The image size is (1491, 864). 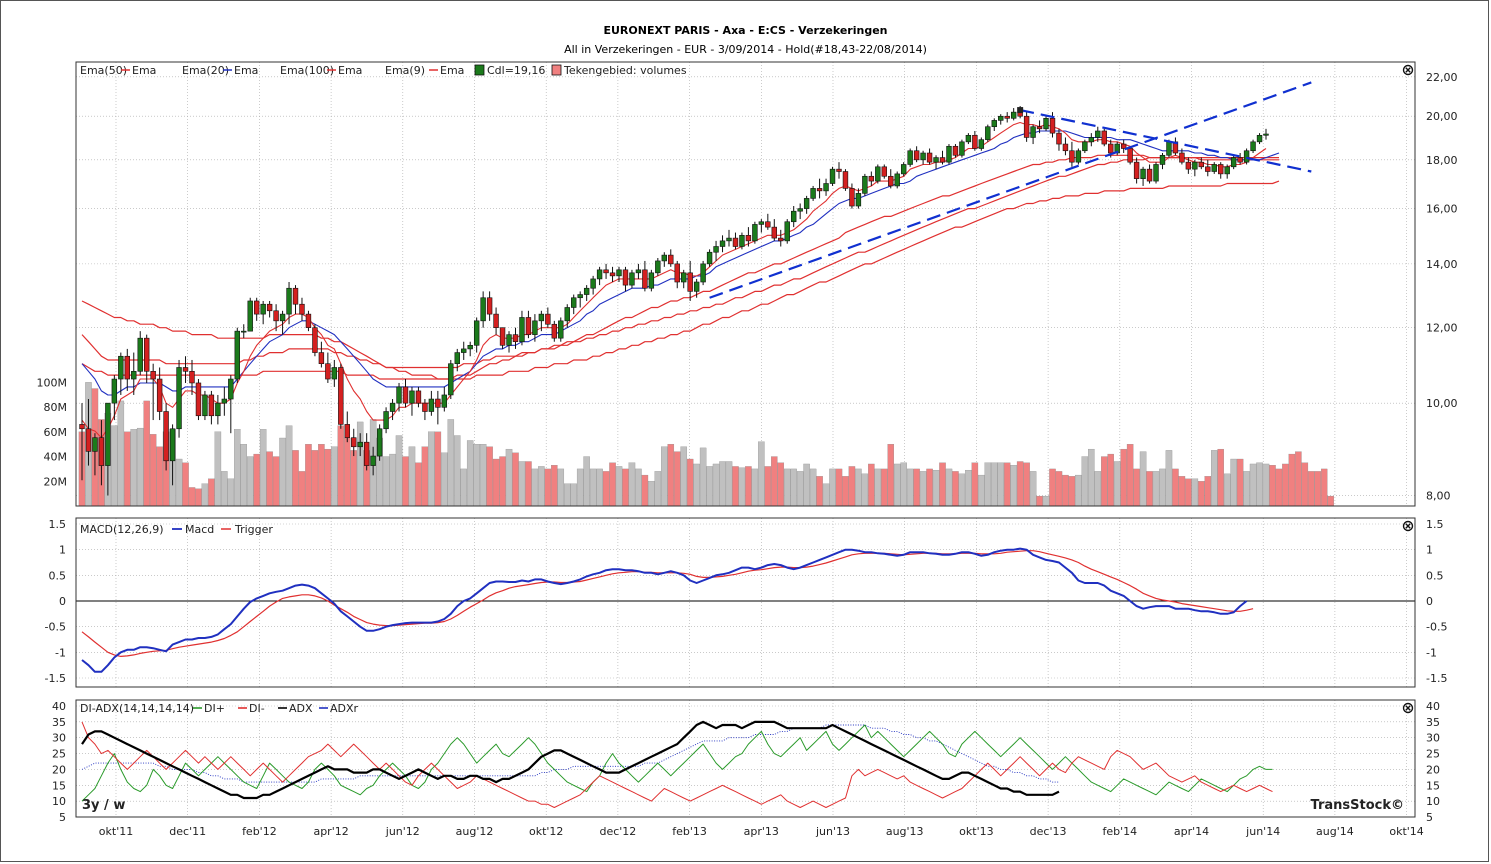 I want to click on x-tick-label: apr'13, so click(x=761, y=831).